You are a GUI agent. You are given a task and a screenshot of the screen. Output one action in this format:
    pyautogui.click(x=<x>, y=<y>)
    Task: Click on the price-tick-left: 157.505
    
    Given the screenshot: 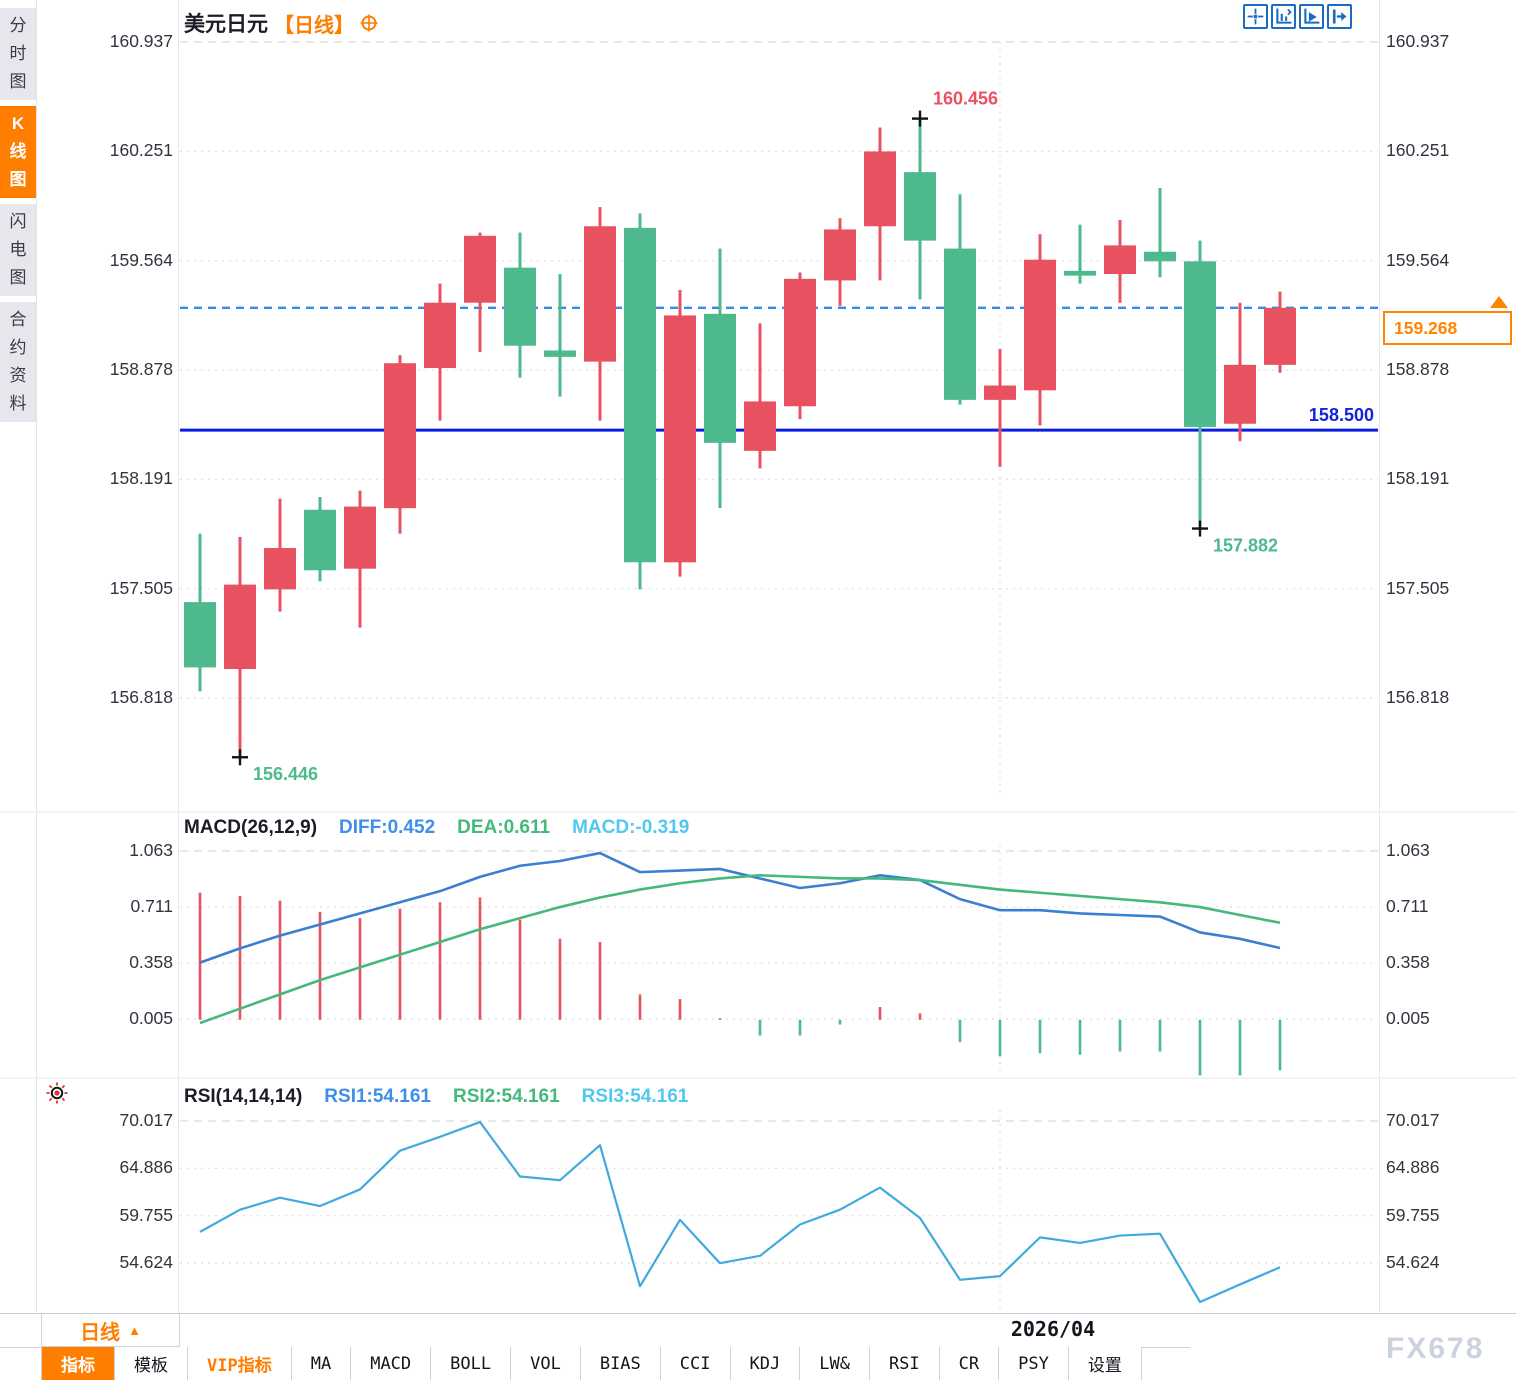 What is the action you would take?
    pyautogui.click(x=141, y=587)
    